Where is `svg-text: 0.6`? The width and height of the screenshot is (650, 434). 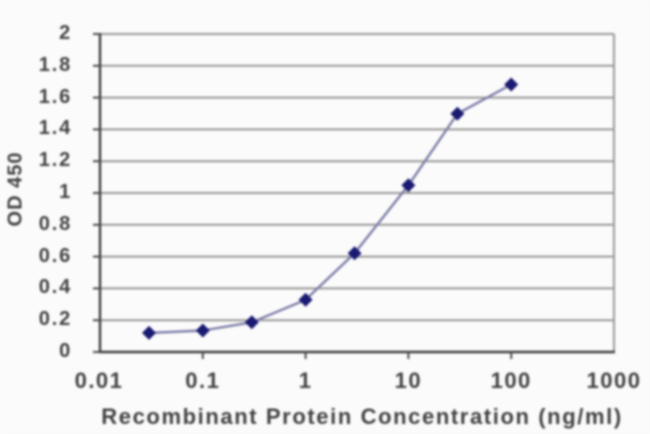
svg-text: 0.6 is located at coordinates (55, 256).